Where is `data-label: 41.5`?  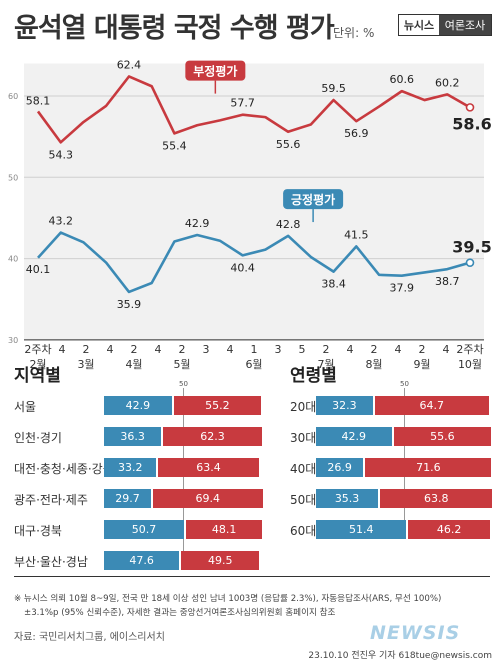 data-label: 41.5 is located at coordinates (356, 234).